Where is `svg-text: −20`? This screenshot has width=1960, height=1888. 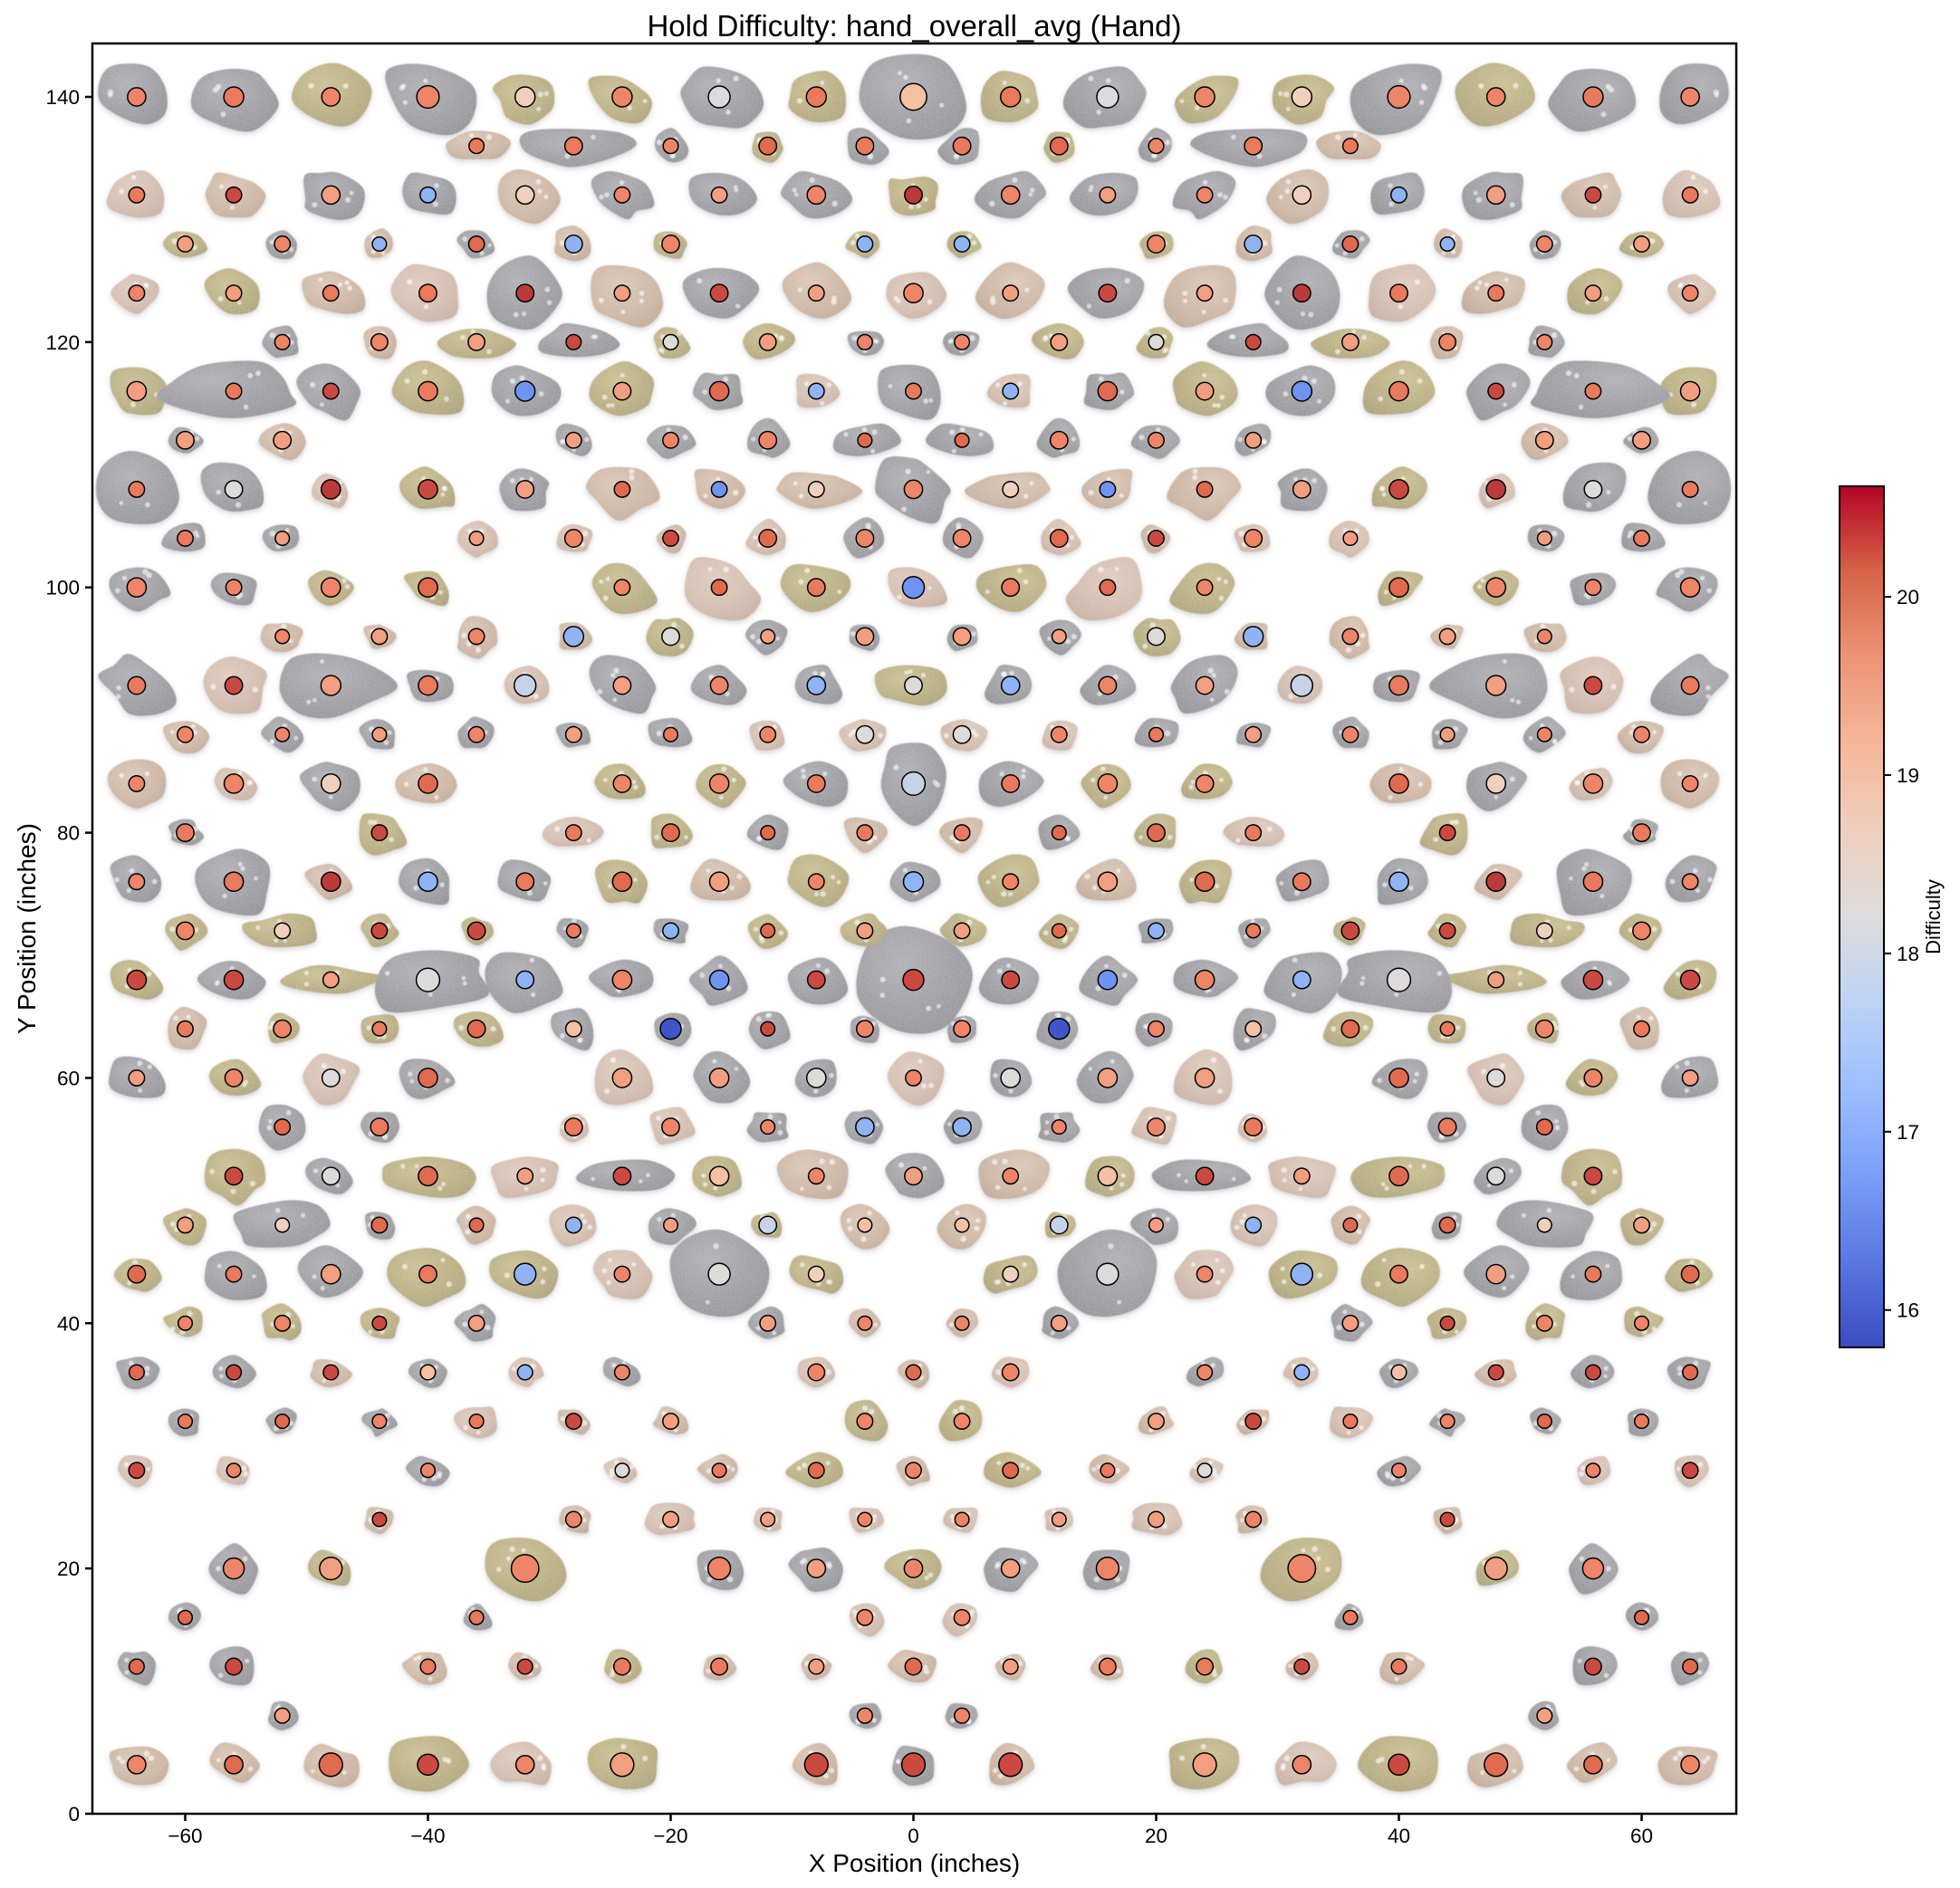
svg-text: −20 is located at coordinates (670, 1836).